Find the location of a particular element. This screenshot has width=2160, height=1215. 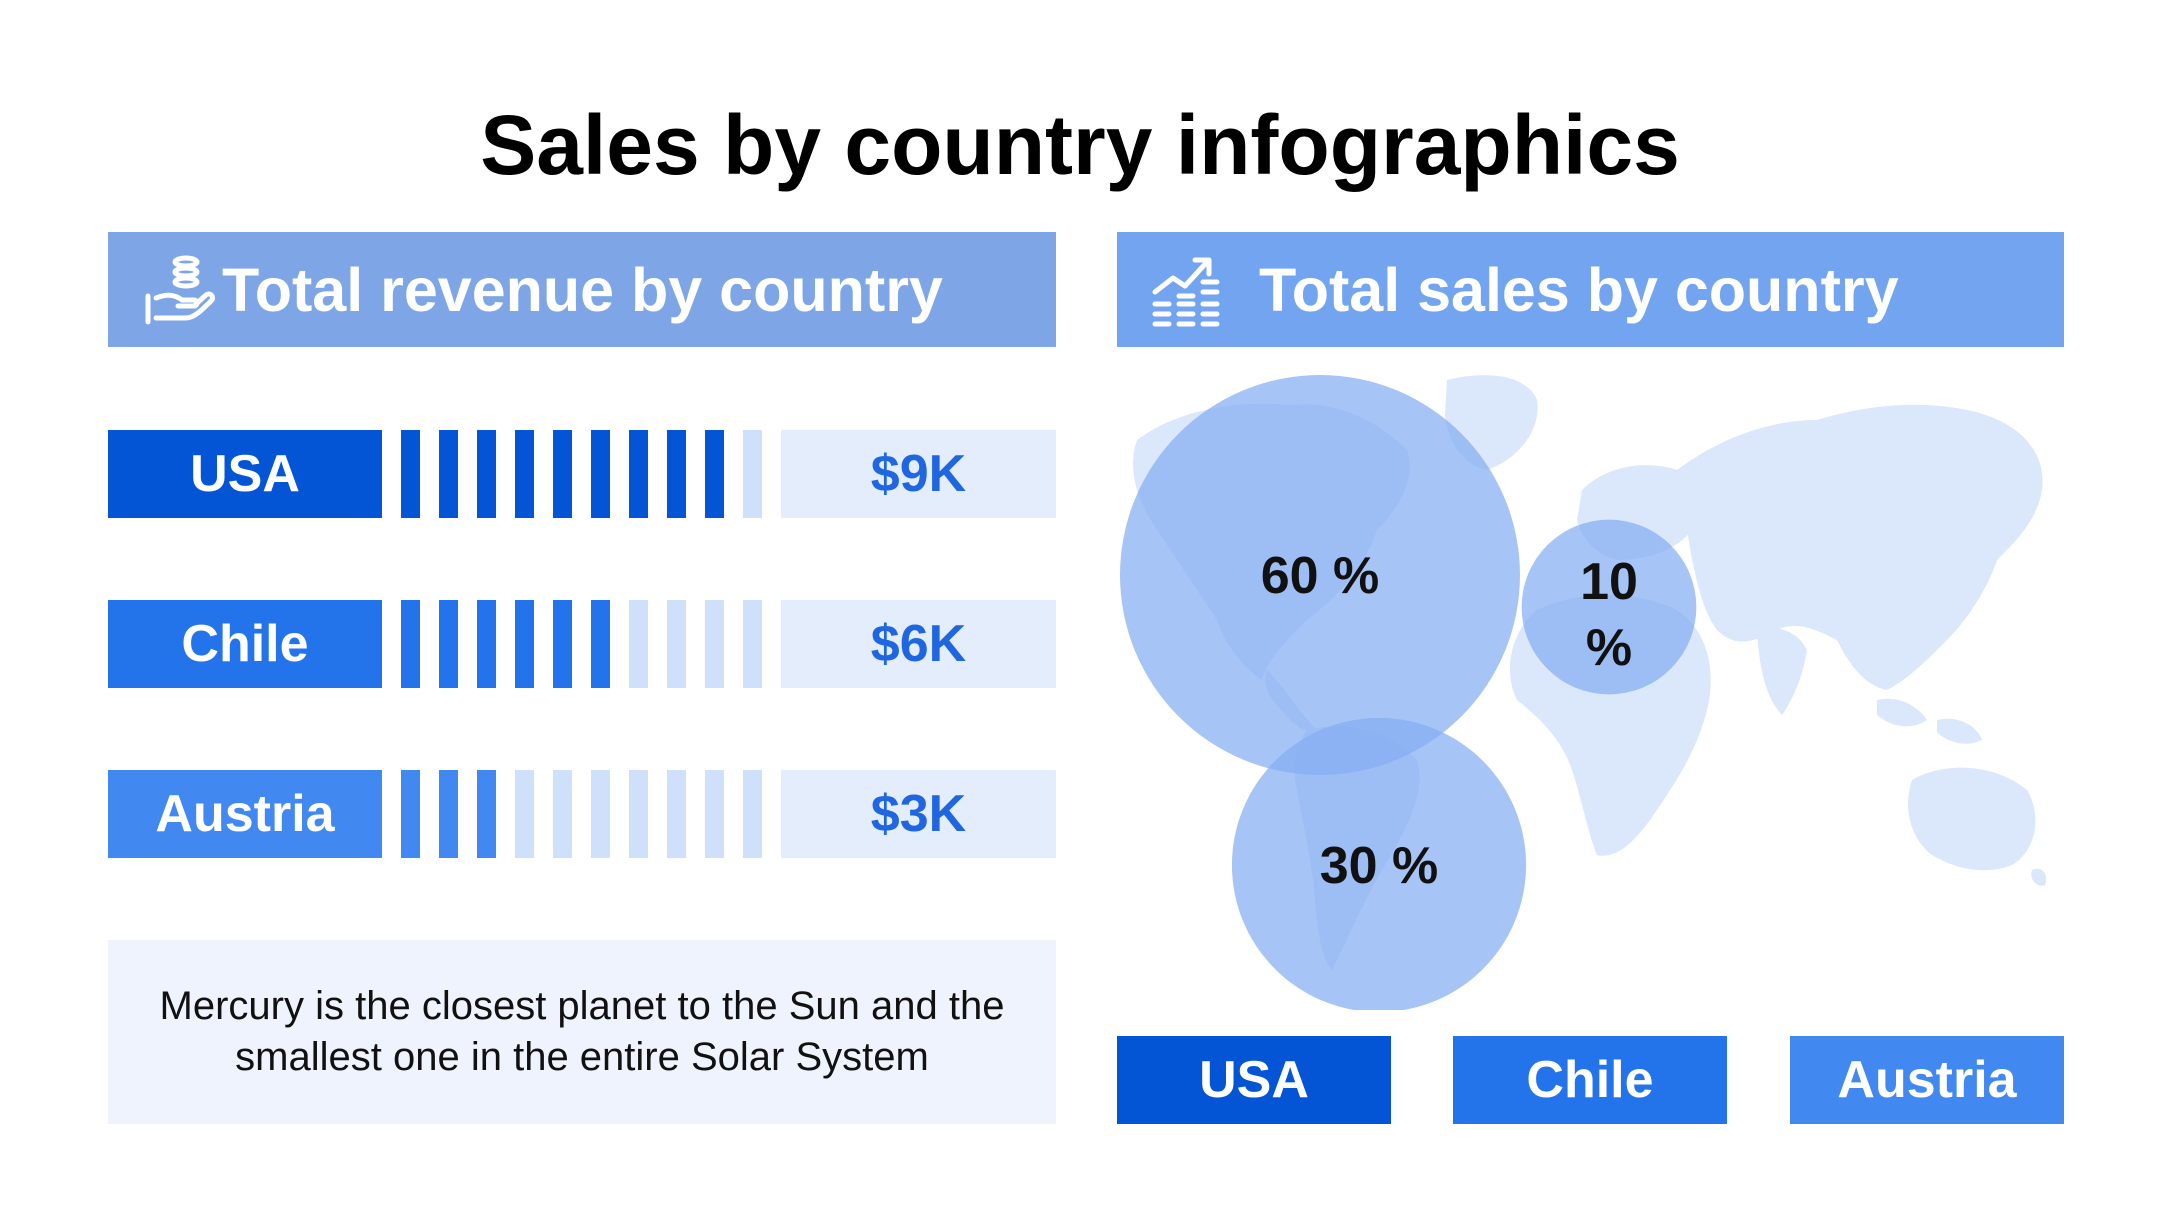

page-title: Sales by country infographics is located at coordinates (1080, 145).